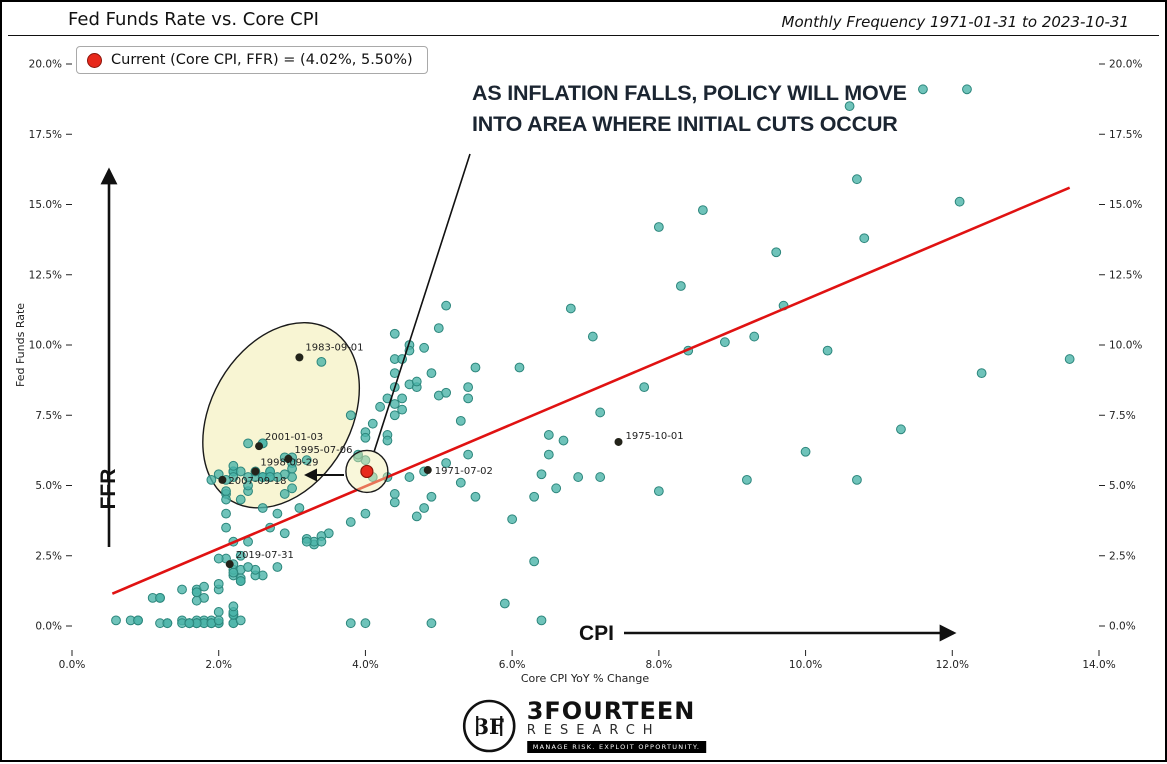 This screenshot has width=1167, height=764. What do you see at coordinates (585, 678) in the screenshot?
I see `x-axis-title: Core CPI YoY % Change` at bounding box center [585, 678].